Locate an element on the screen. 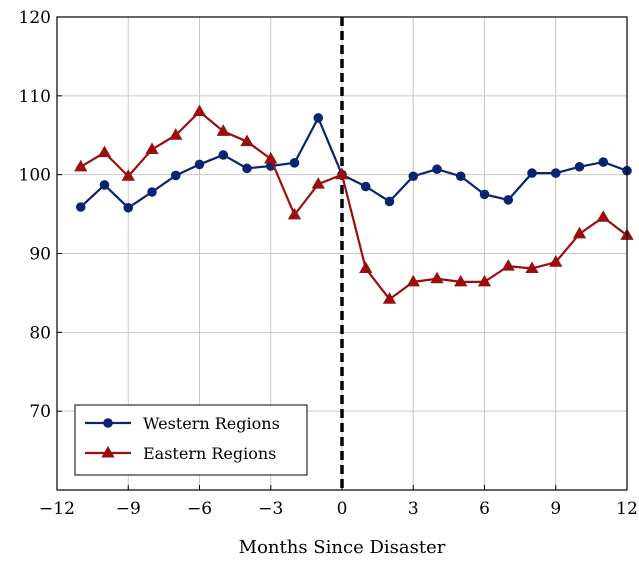 The image size is (639, 564). legend-box is located at coordinates (191, 440).